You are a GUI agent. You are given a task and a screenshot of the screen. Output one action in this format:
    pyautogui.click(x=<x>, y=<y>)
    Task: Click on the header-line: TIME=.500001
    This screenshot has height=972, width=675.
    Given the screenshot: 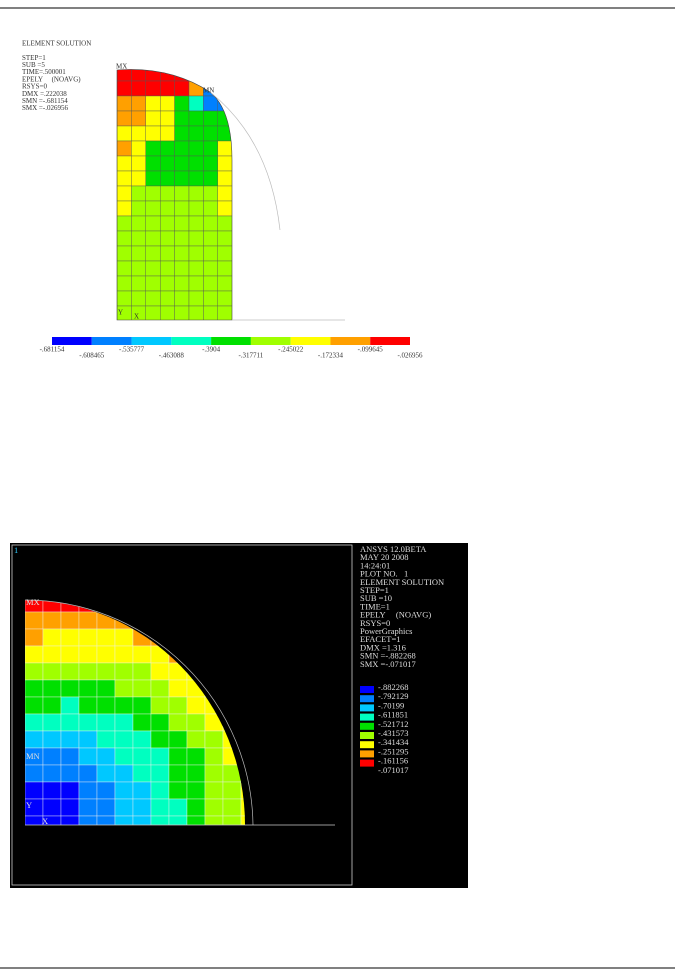 What is the action you would take?
    pyautogui.click(x=44, y=72)
    